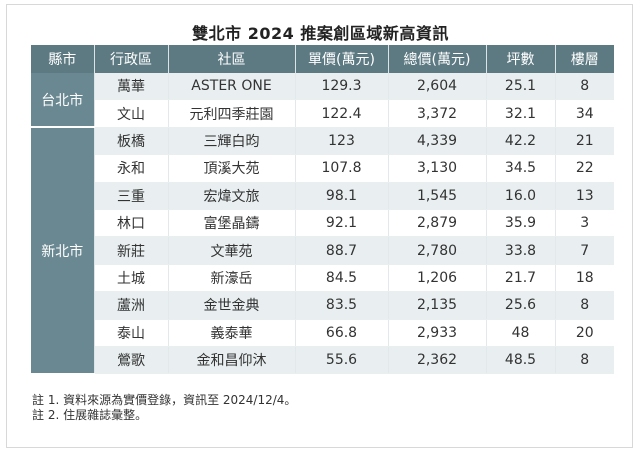 The image size is (641, 452). I want to click on floor-cell: 21, so click(584, 141).